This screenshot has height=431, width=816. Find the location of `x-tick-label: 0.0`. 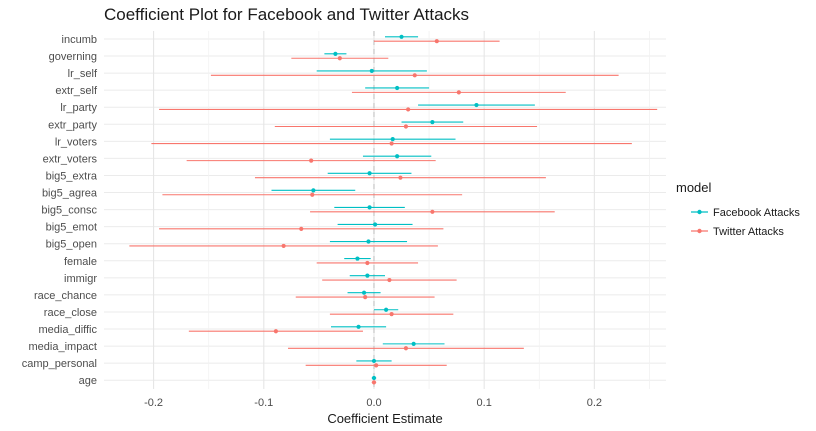

x-tick-label: 0.0 is located at coordinates (373, 403).